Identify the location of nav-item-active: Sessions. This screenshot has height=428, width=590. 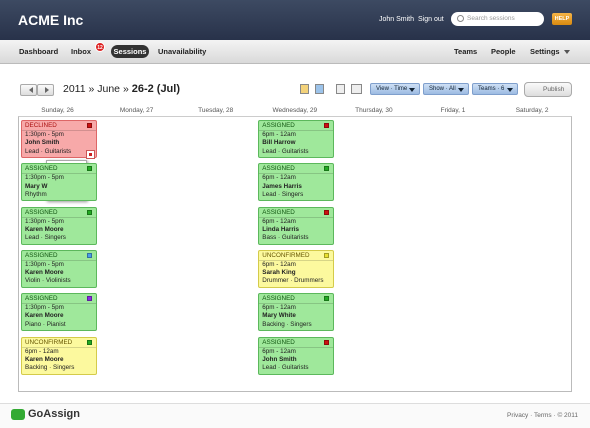
(130, 51).